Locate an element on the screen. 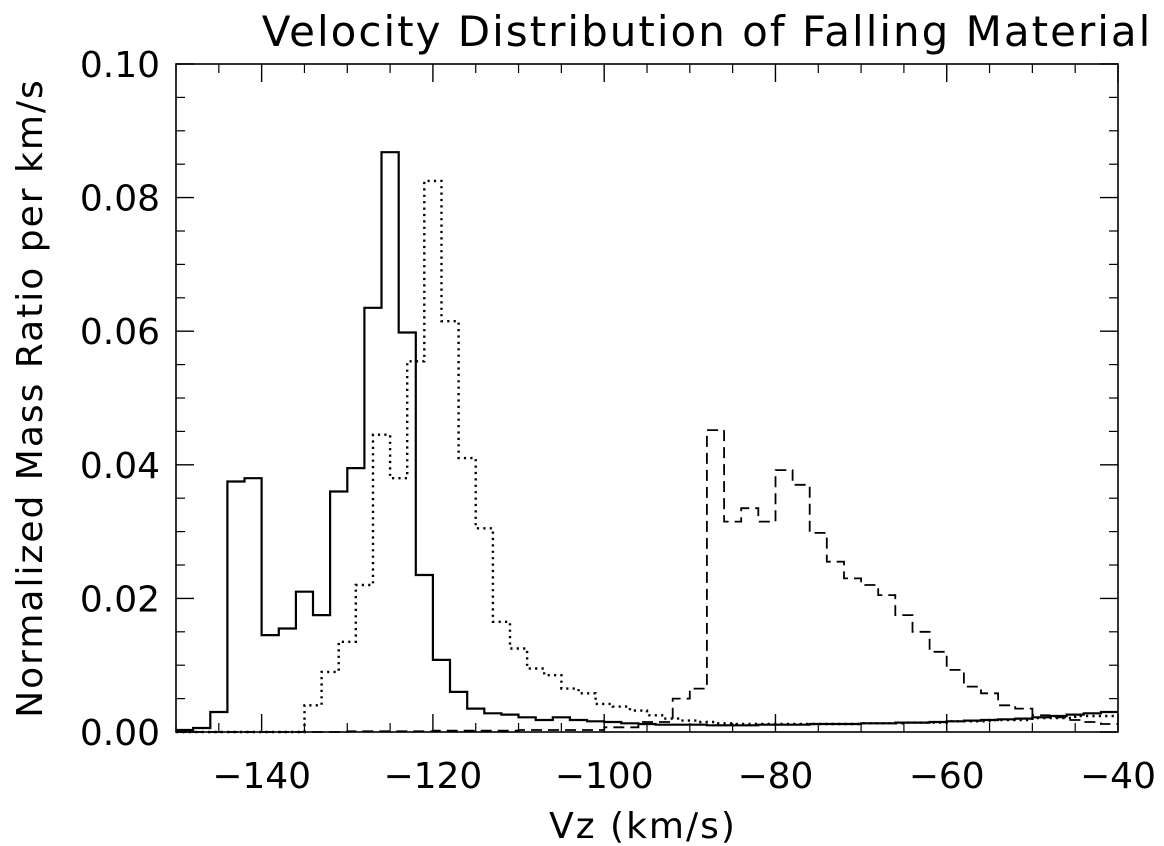 This screenshot has width=1164, height=846. x-tick-label: −120 is located at coordinates (432, 776).